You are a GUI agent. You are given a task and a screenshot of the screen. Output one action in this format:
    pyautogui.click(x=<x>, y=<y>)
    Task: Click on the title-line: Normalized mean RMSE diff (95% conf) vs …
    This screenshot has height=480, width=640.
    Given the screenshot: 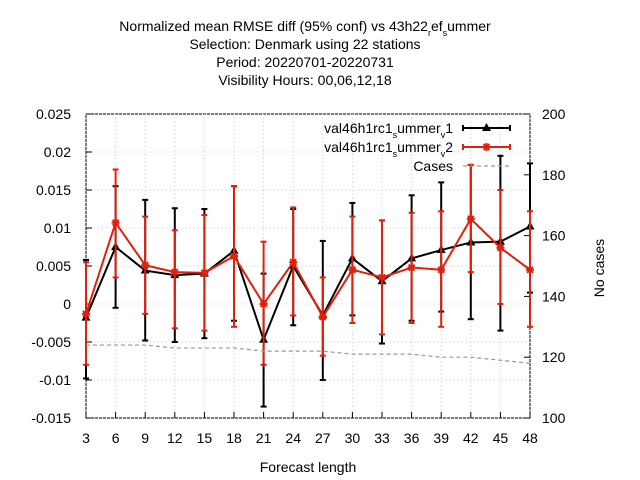 What is the action you would take?
    pyautogui.click(x=305, y=28)
    